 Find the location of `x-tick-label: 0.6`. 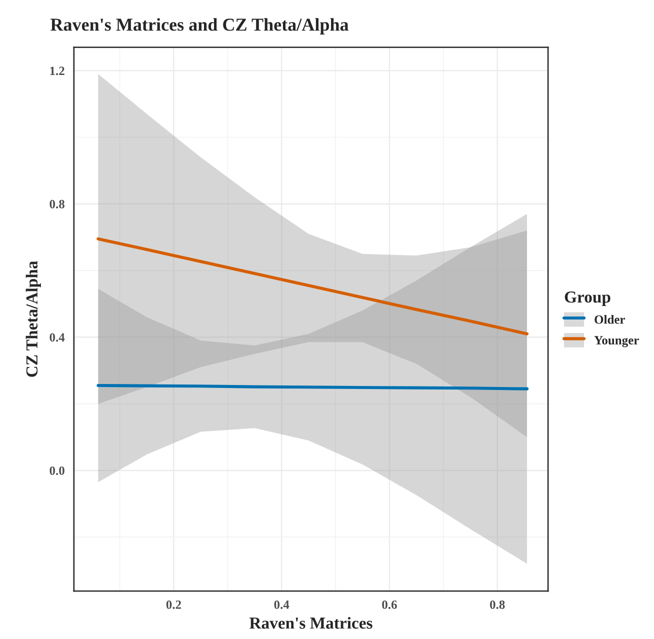

x-tick-label: 0.6 is located at coordinates (389, 604).